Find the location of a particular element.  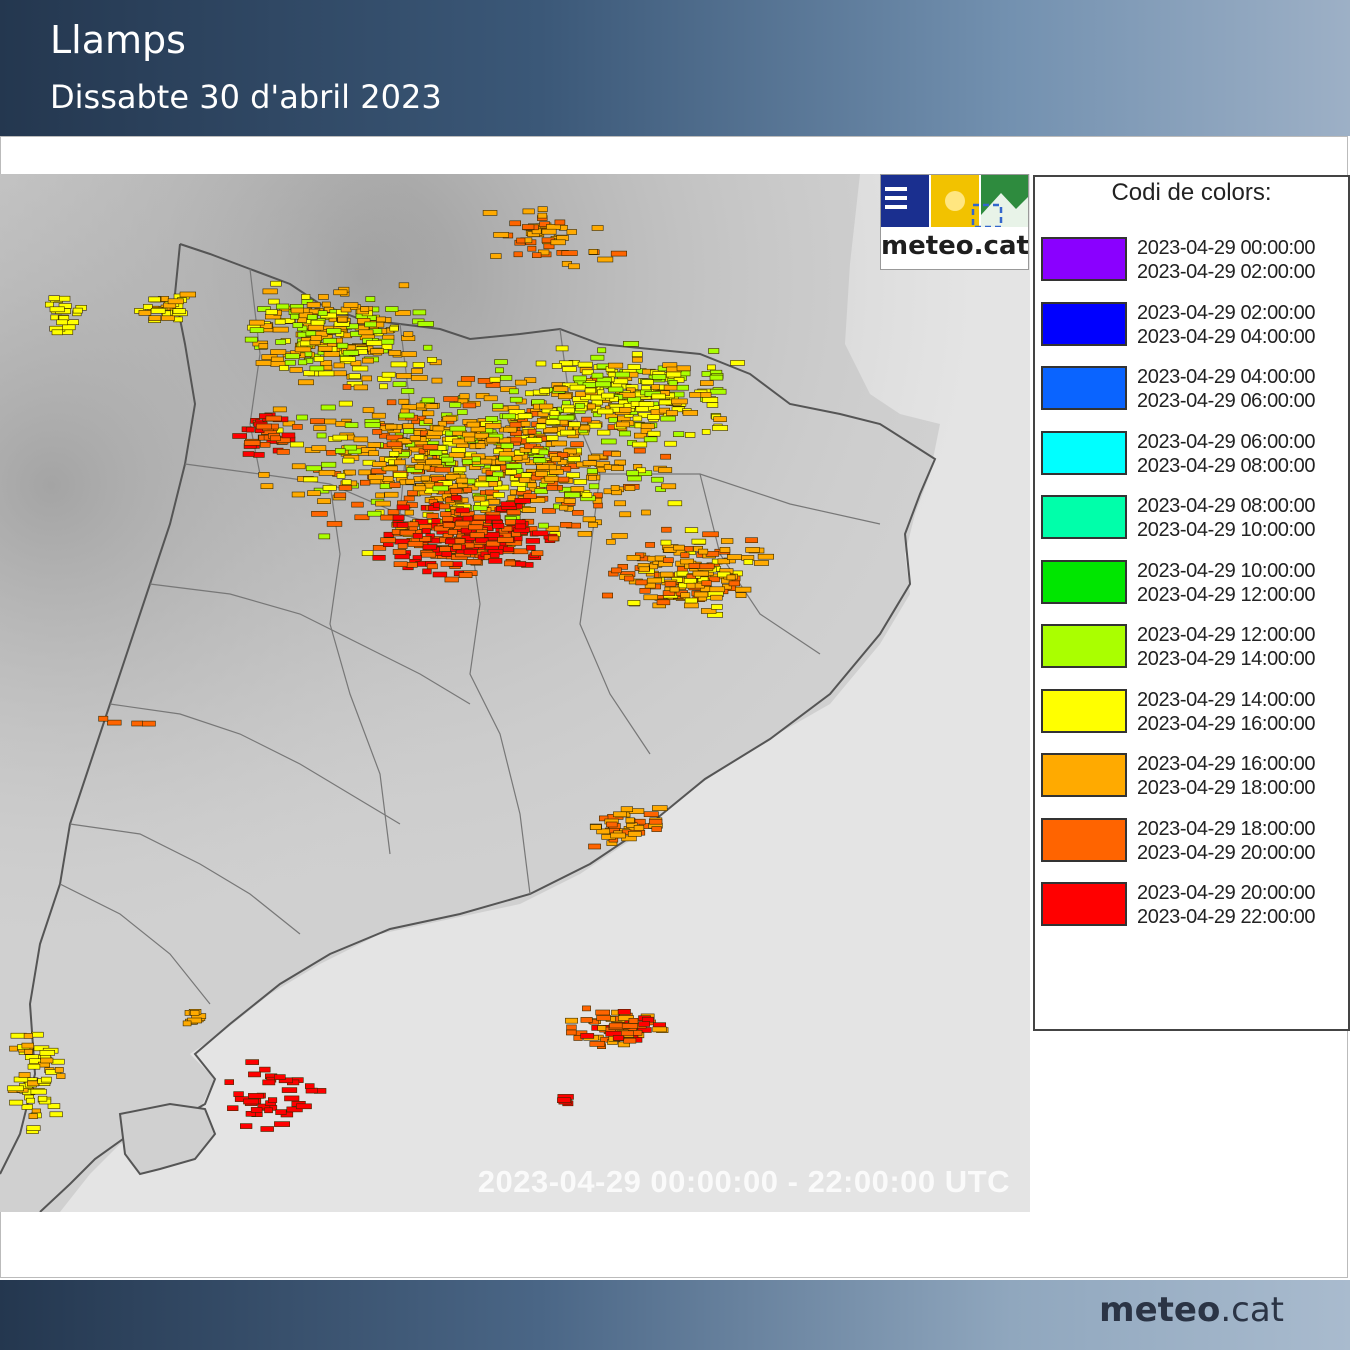

legend-title: Codi de colors: is located at coordinates (1191, 192).